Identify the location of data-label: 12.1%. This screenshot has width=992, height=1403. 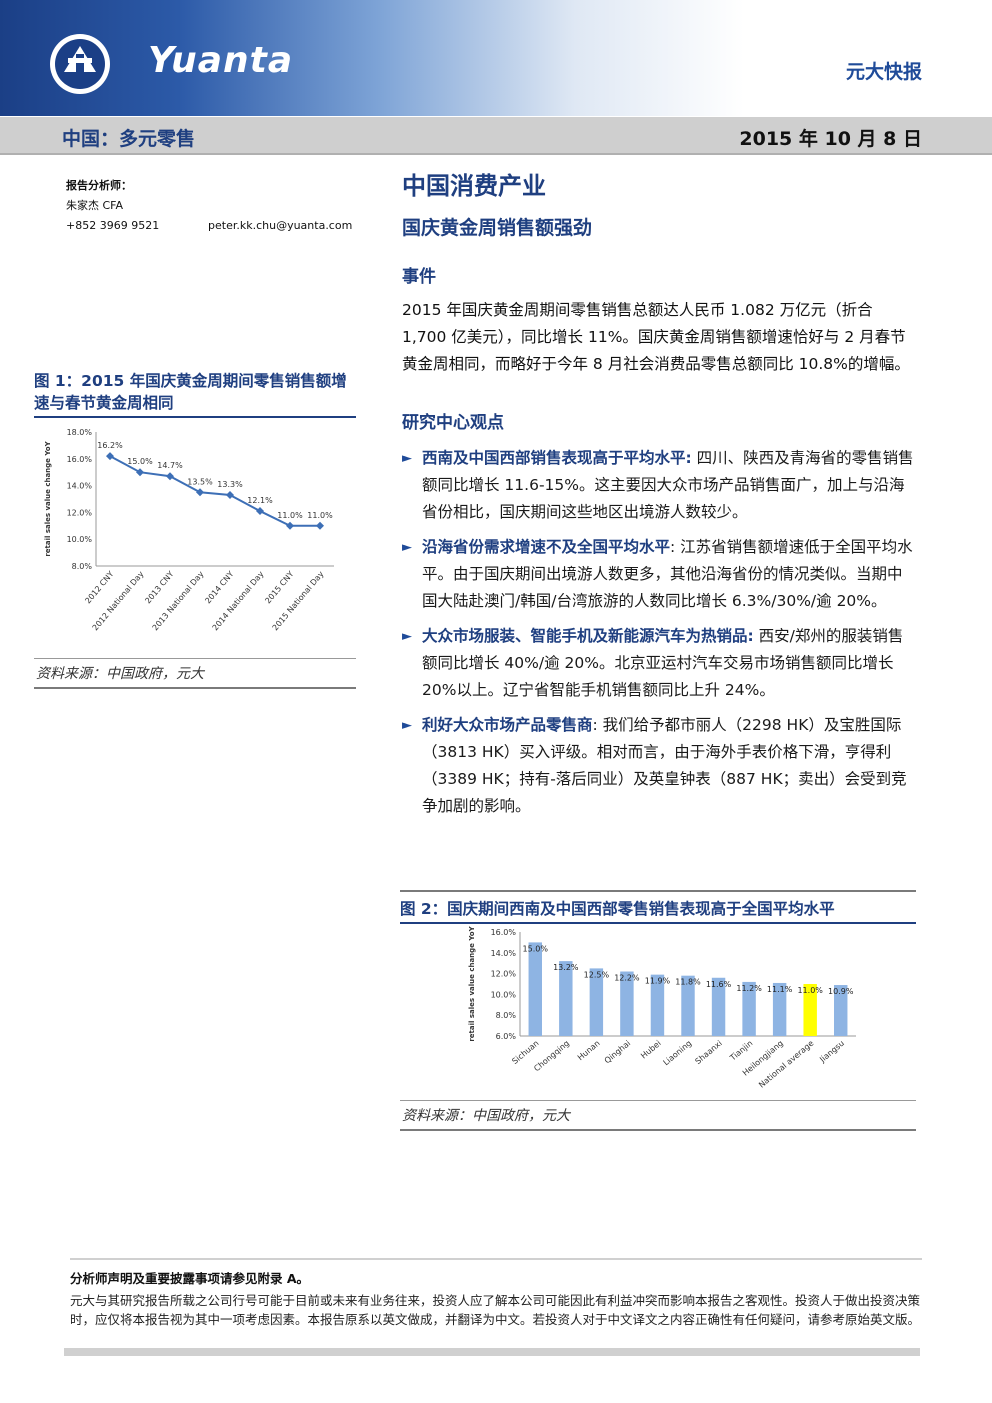
(260, 500).